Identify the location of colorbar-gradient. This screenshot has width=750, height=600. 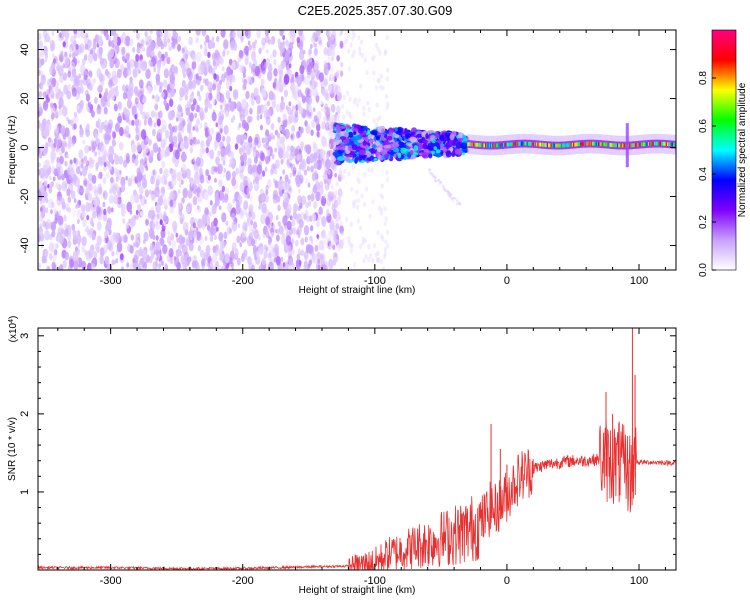
(724, 150).